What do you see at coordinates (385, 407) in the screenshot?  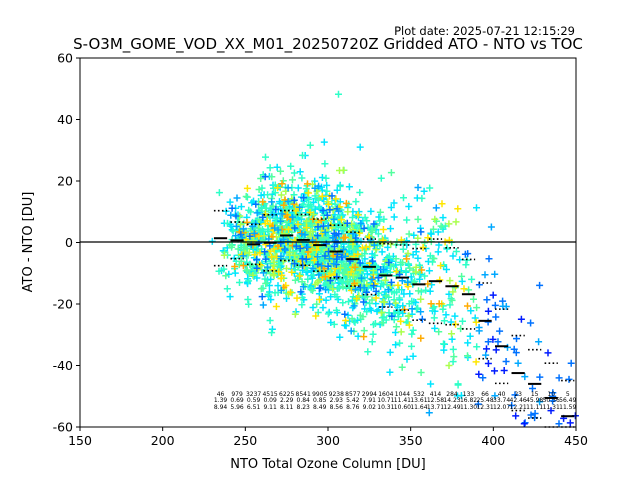 I see `bin-sd-label: 10.31` at bounding box center [385, 407].